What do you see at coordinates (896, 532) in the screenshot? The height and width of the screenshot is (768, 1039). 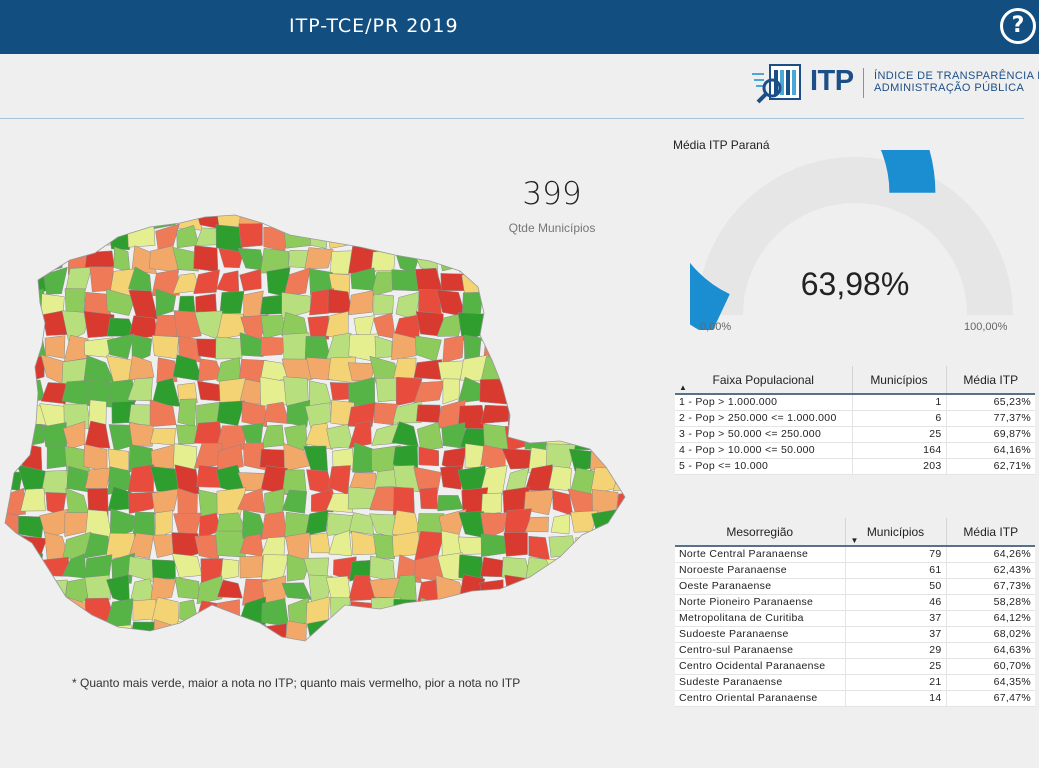 I see `meso-header-count: Municípios ▼` at bounding box center [896, 532].